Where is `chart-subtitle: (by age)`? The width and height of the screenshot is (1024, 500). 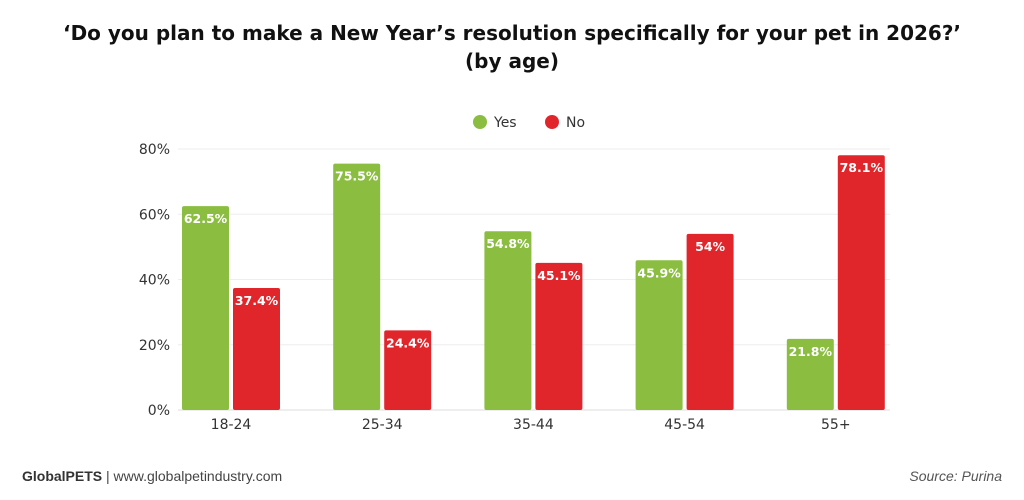 chart-subtitle: (by age) is located at coordinates (512, 61).